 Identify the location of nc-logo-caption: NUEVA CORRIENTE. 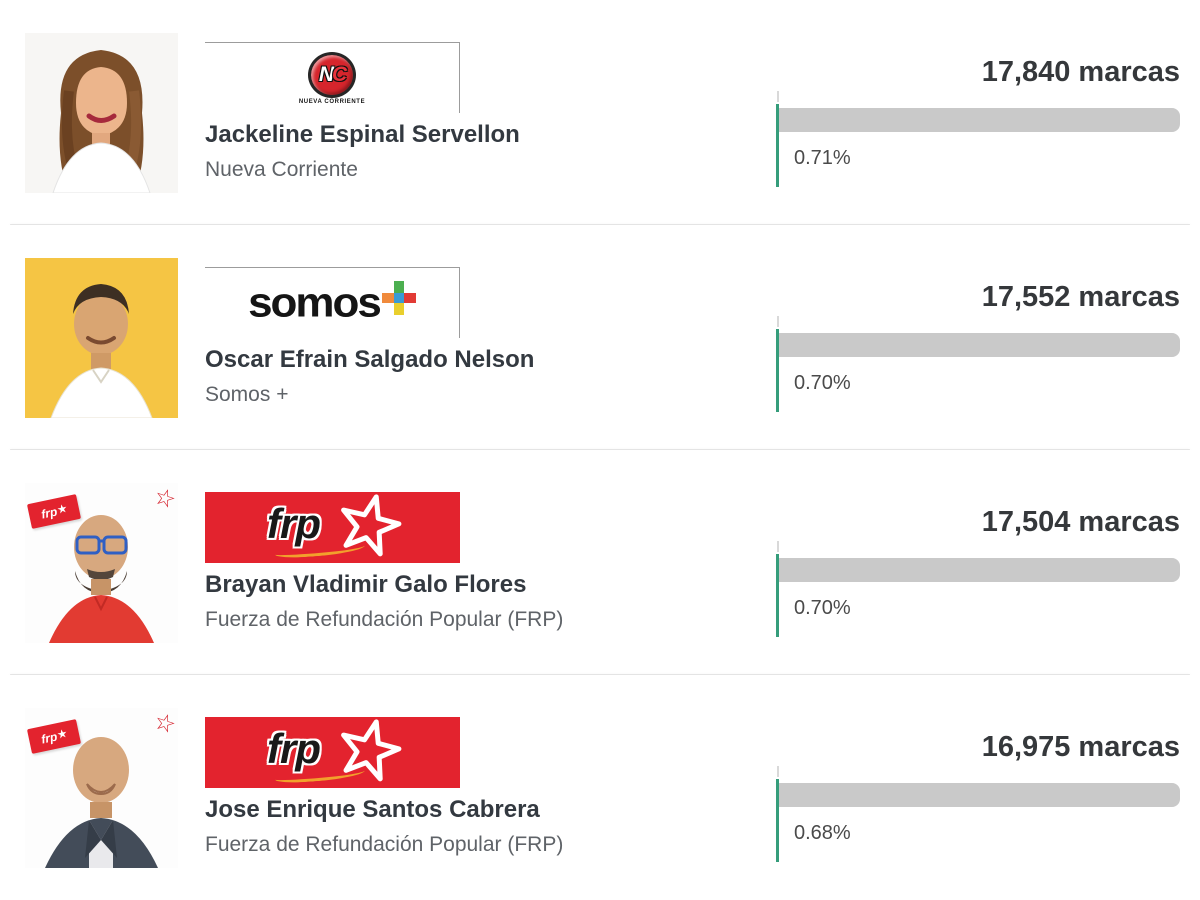
(332, 101).